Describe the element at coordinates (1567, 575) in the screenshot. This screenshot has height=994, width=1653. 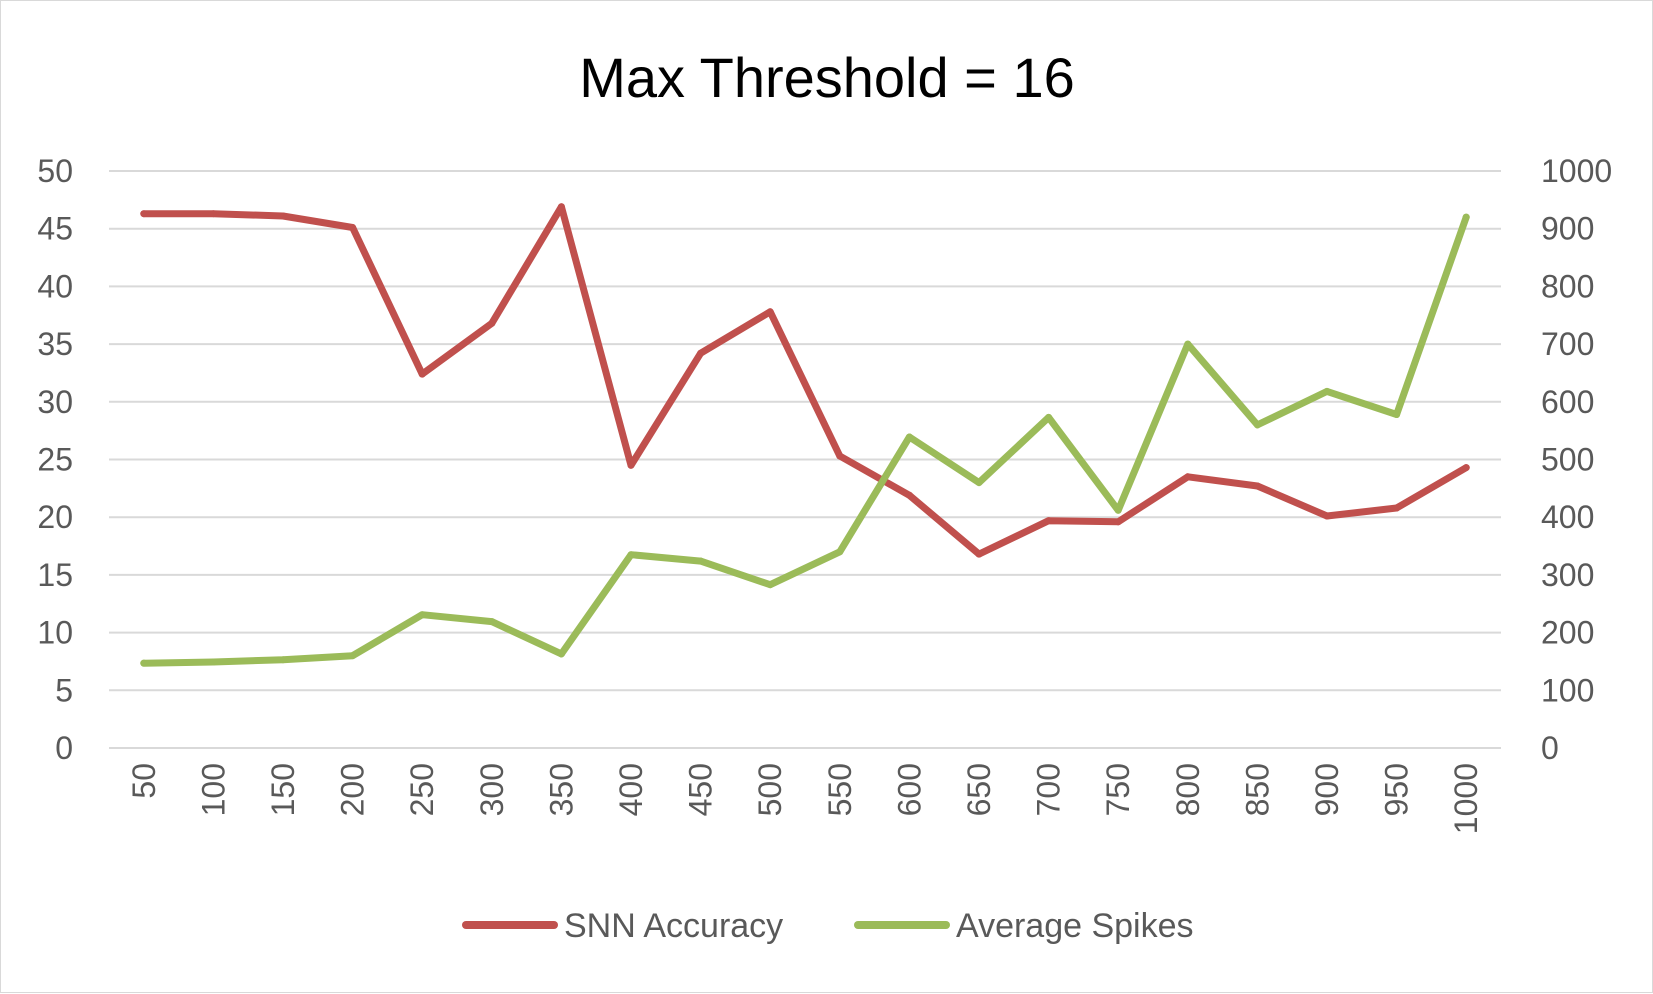
I see `right-tick-label: 300` at that location.